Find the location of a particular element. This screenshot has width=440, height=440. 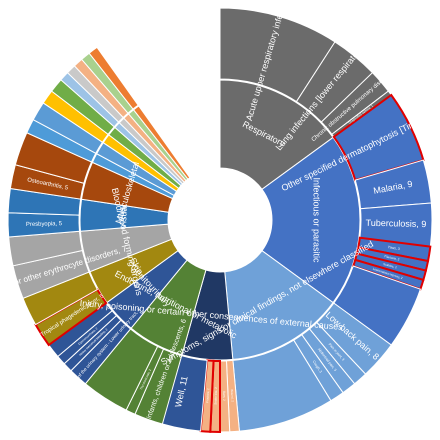

outer-label-burn-18: Burn, 2 is located at coordinates (224, 396).